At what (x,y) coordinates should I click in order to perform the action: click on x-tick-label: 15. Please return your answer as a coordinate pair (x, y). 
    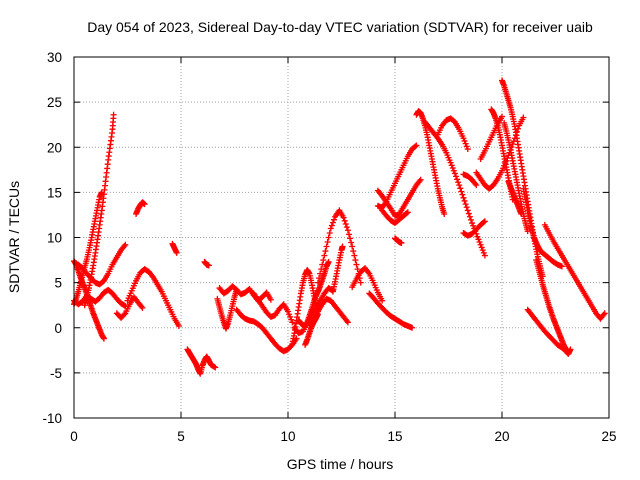
    Looking at the image, I should click on (394, 436).